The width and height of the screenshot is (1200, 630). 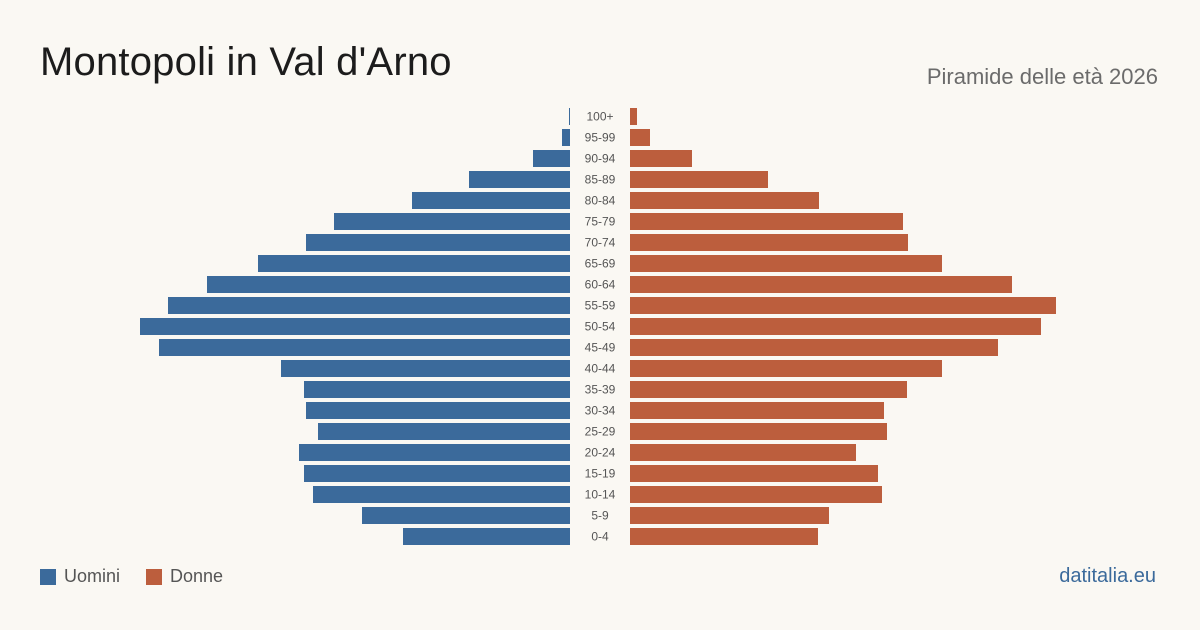 What do you see at coordinates (600, 243) in the screenshot?
I see `tick-label-70-74: 70-74` at bounding box center [600, 243].